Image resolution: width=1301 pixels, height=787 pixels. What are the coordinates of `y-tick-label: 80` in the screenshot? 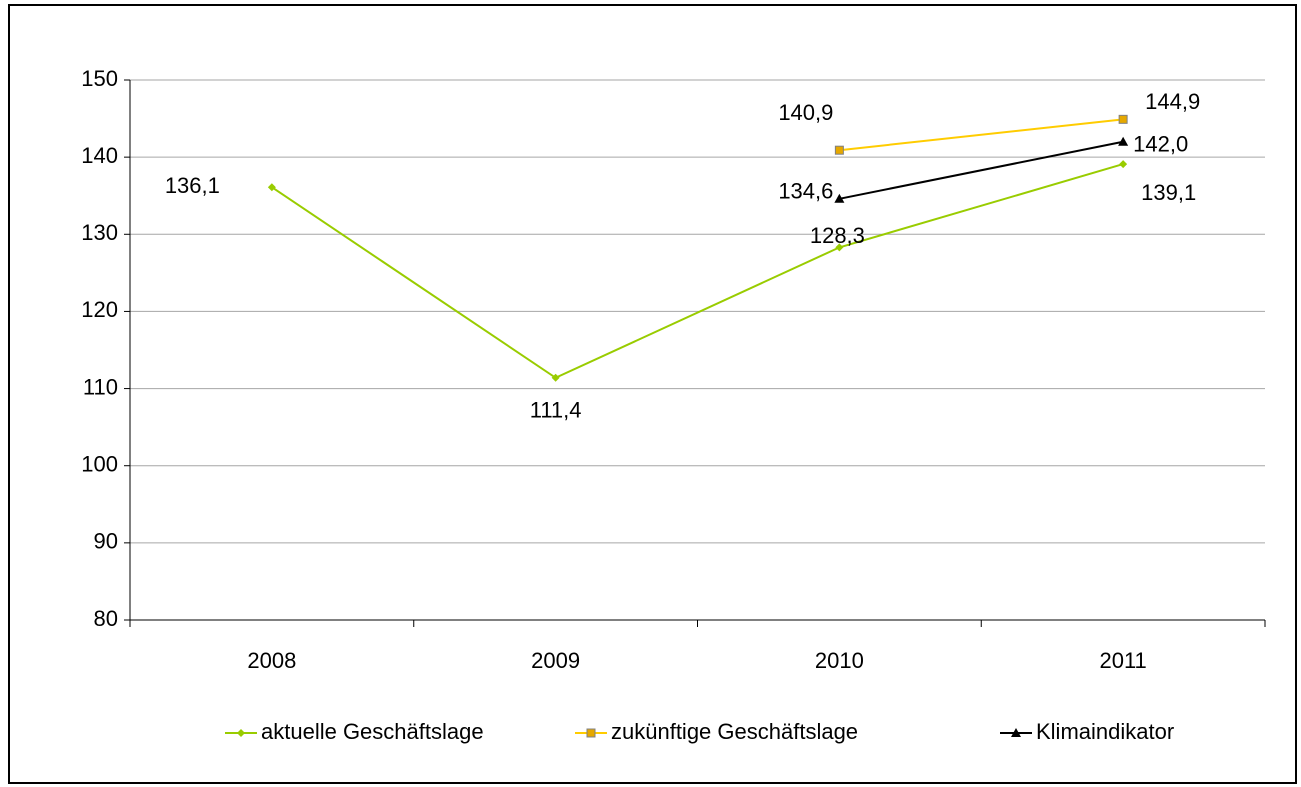 It's located at (106, 618).